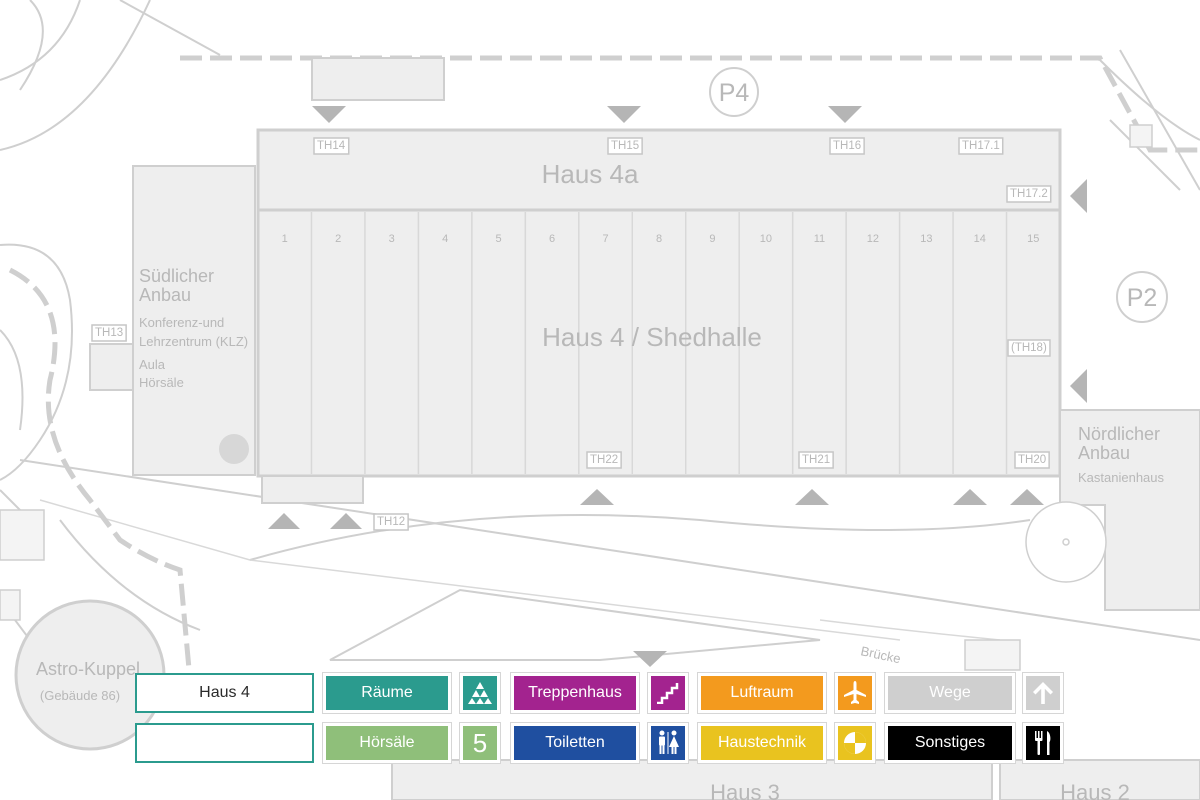  What do you see at coordinates (668, 693) in the screenshot?
I see `stairs-icon` at bounding box center [668, 693].